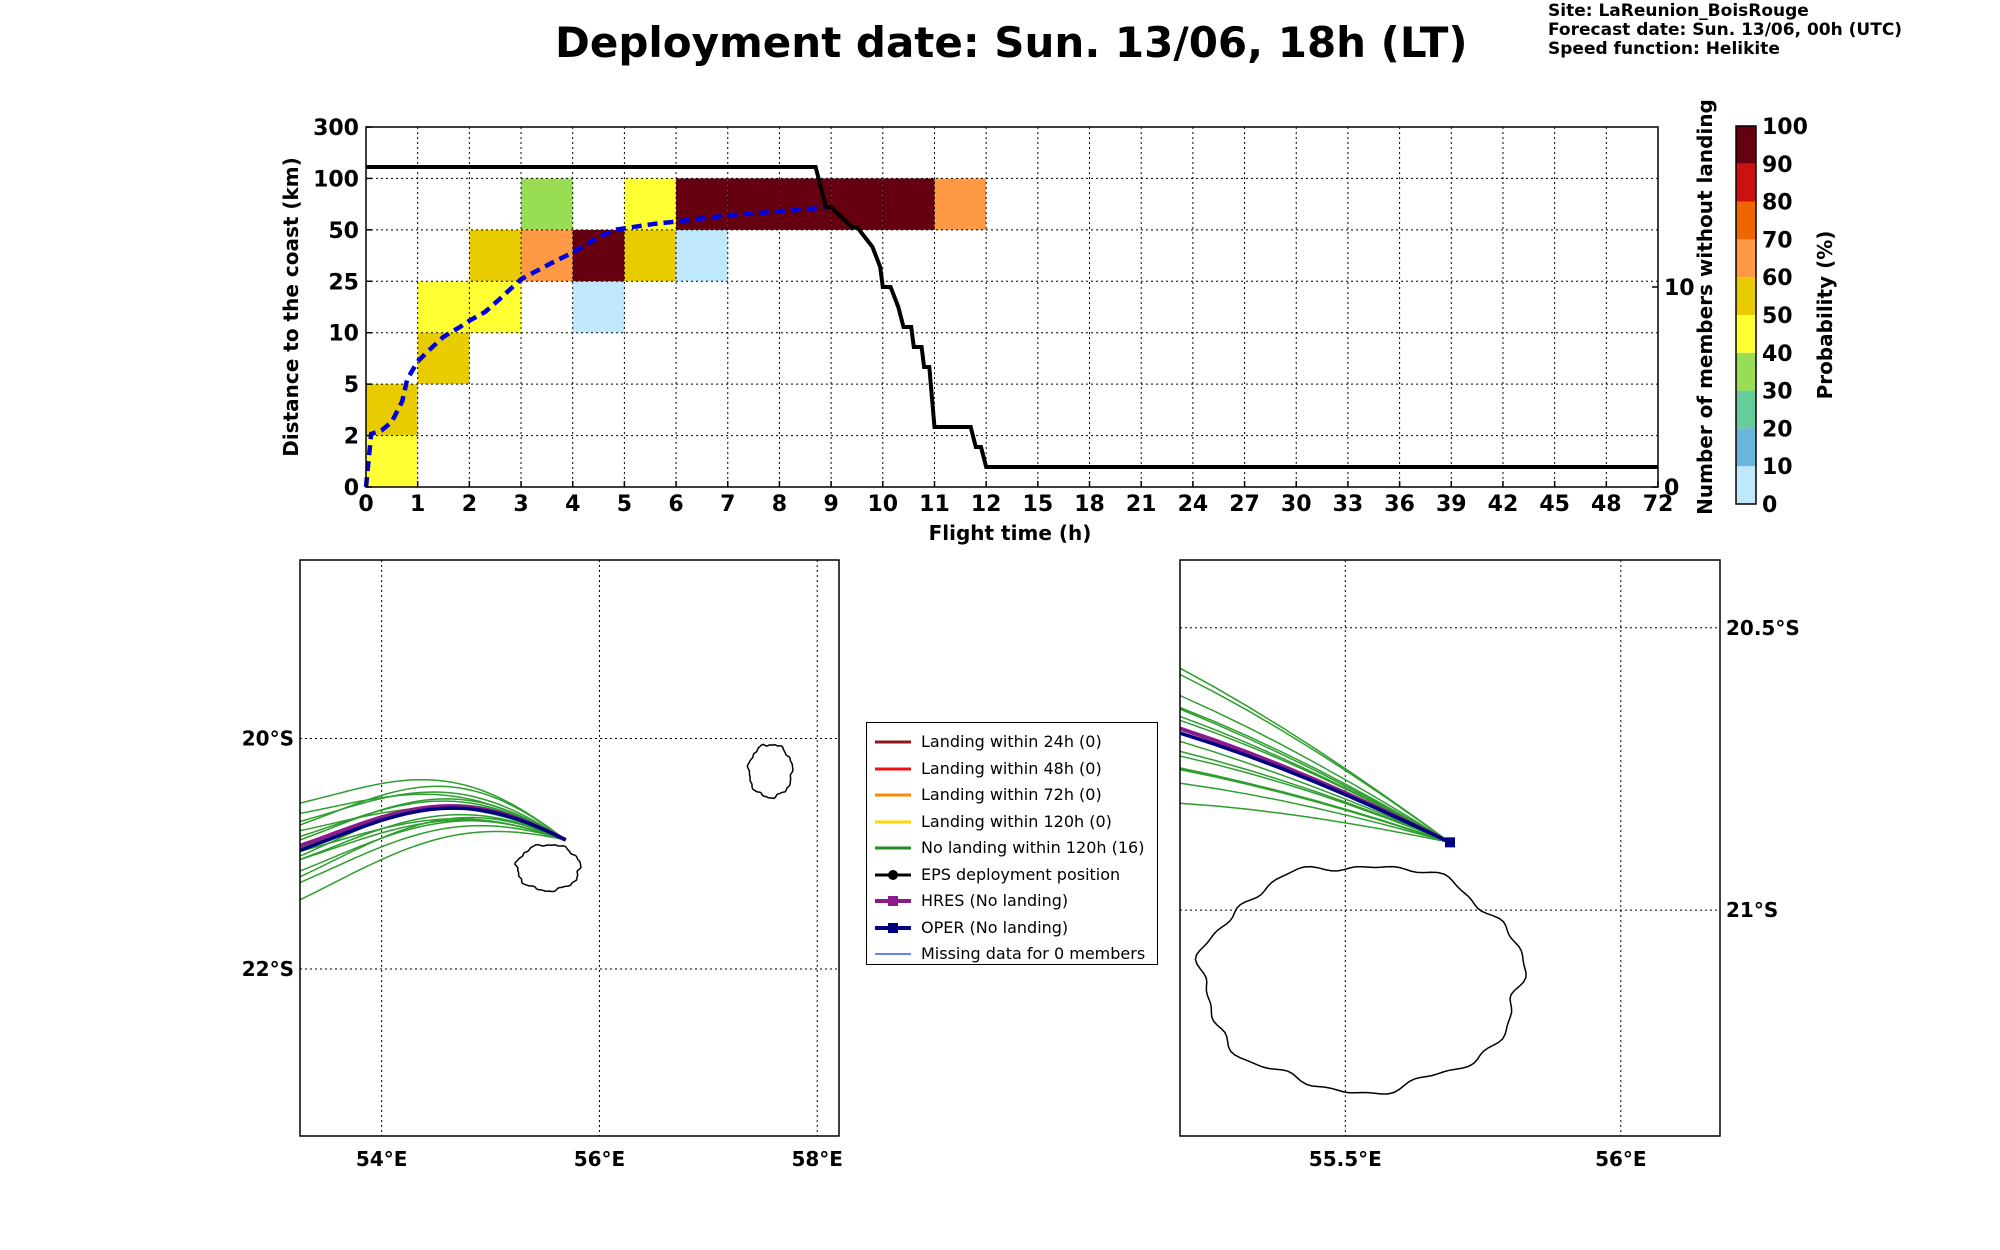 This screenshot has width=2000, height=1250. I want to click on legend-item: EPS deployment position, so click(1012, 875).